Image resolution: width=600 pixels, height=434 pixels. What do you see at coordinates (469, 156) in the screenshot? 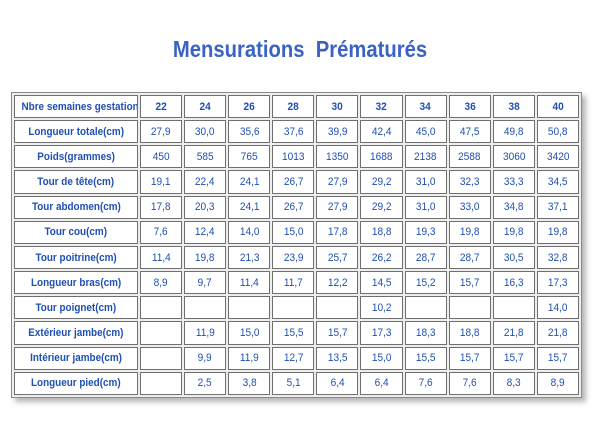
I see `cell-value: 2588` at bounding box center [469, 156].